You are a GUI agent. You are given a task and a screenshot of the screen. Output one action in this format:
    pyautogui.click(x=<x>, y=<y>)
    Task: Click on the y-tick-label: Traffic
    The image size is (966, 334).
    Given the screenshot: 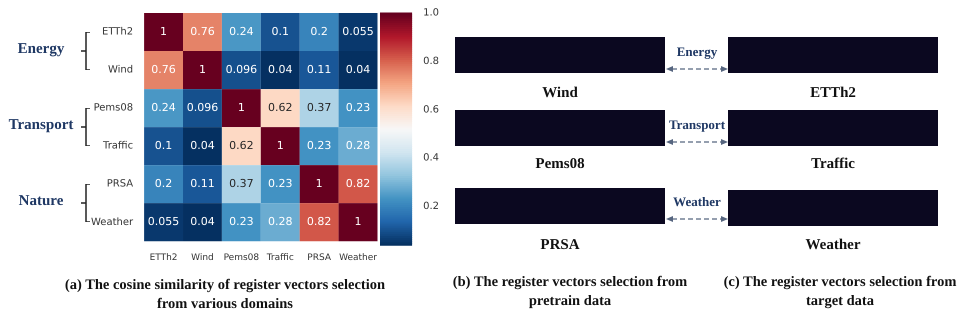 What is the action you would take?
    pyautogui.click(x=118, y=146)
    